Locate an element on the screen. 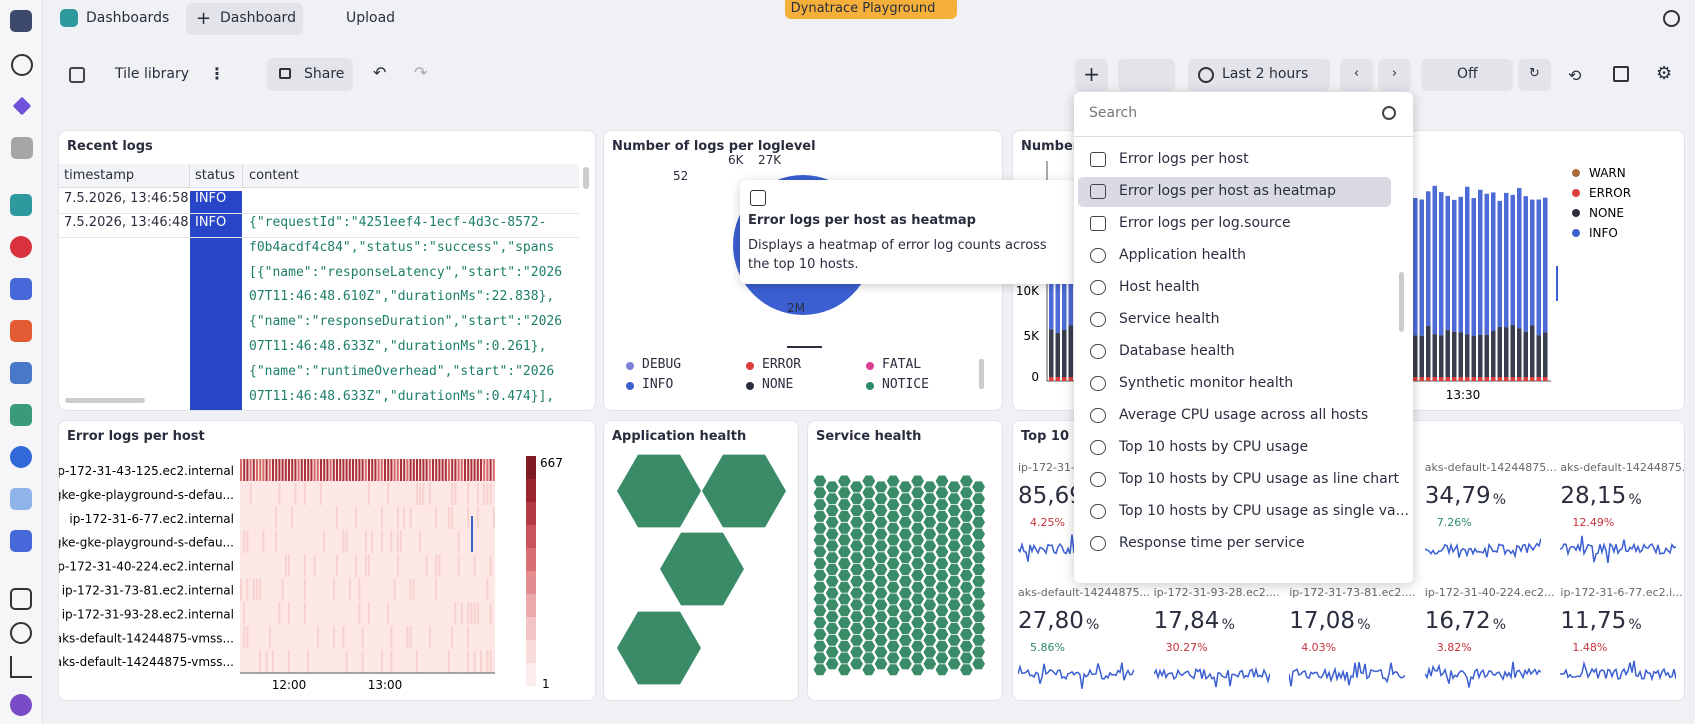 This screenshot has width=1695, height=724. menu-item: Error logs per host is located at coordinates (1184, 159).